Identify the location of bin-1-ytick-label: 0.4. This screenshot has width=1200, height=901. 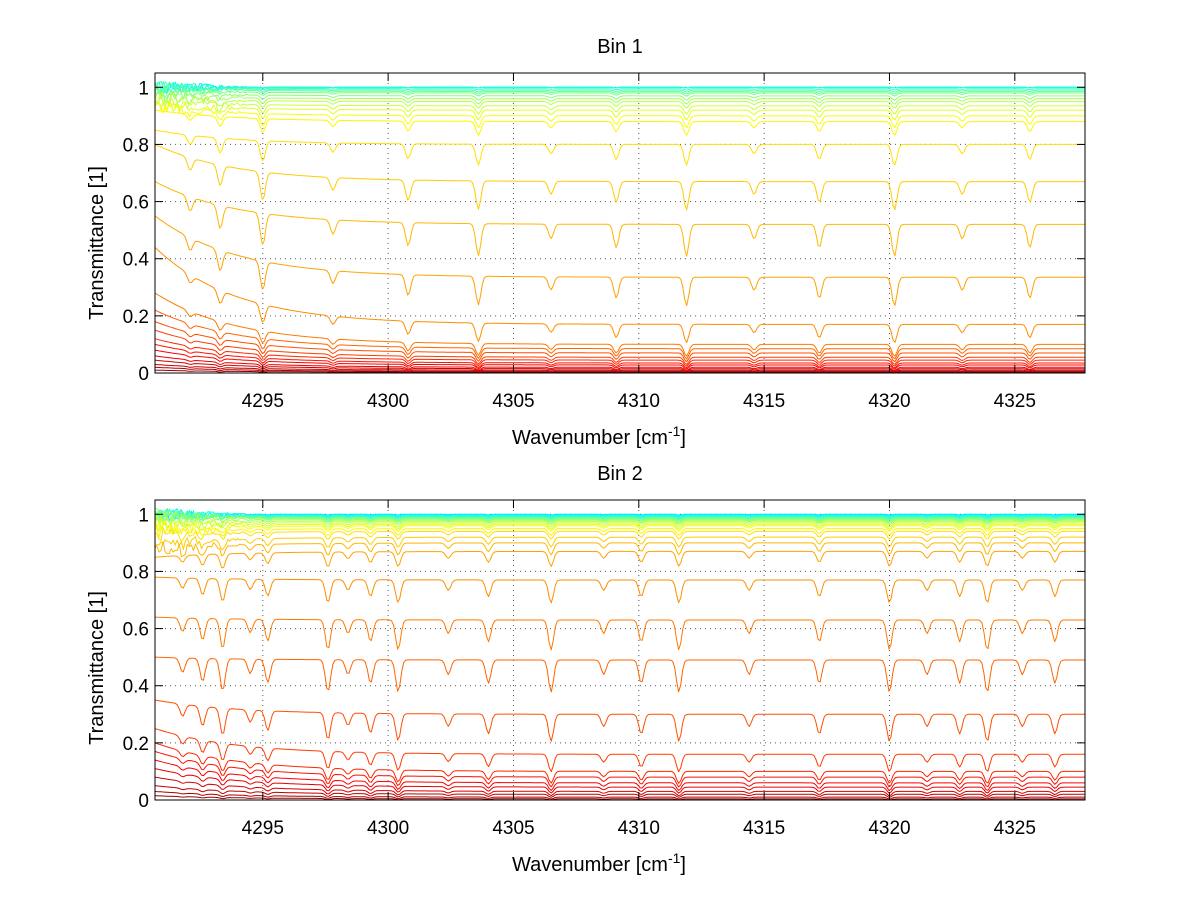
(136, 260).